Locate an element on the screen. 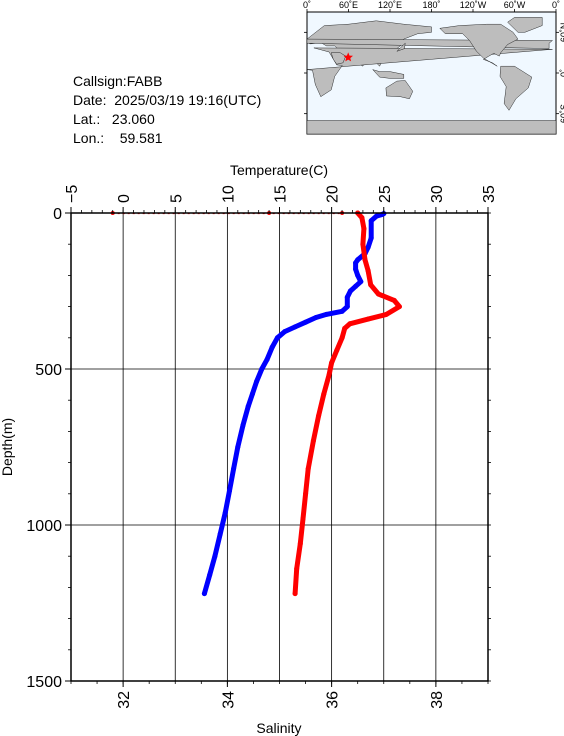 Image resolution: width=564 pixels, height=736 pixels. map-latitude-label: 0˚ is located at coordinates (561, 73).